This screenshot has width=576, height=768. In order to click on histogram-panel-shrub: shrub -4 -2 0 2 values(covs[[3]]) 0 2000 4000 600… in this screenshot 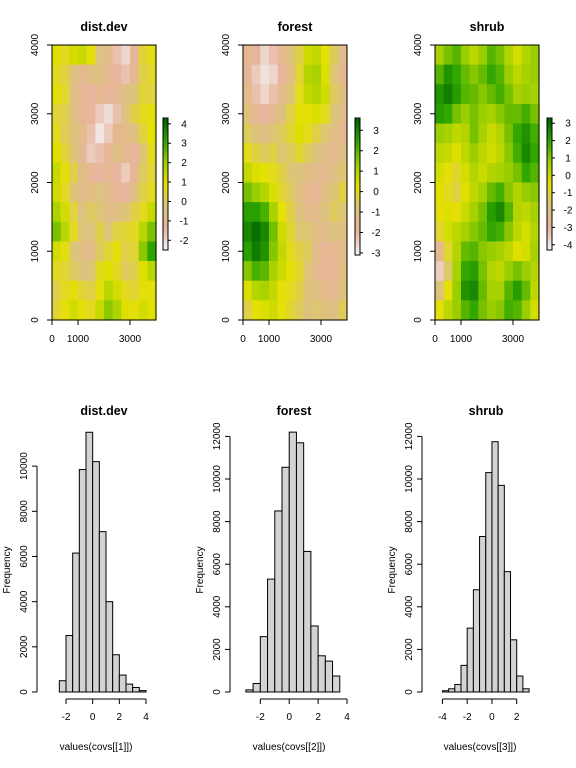, I will do `click(458, 578)`.